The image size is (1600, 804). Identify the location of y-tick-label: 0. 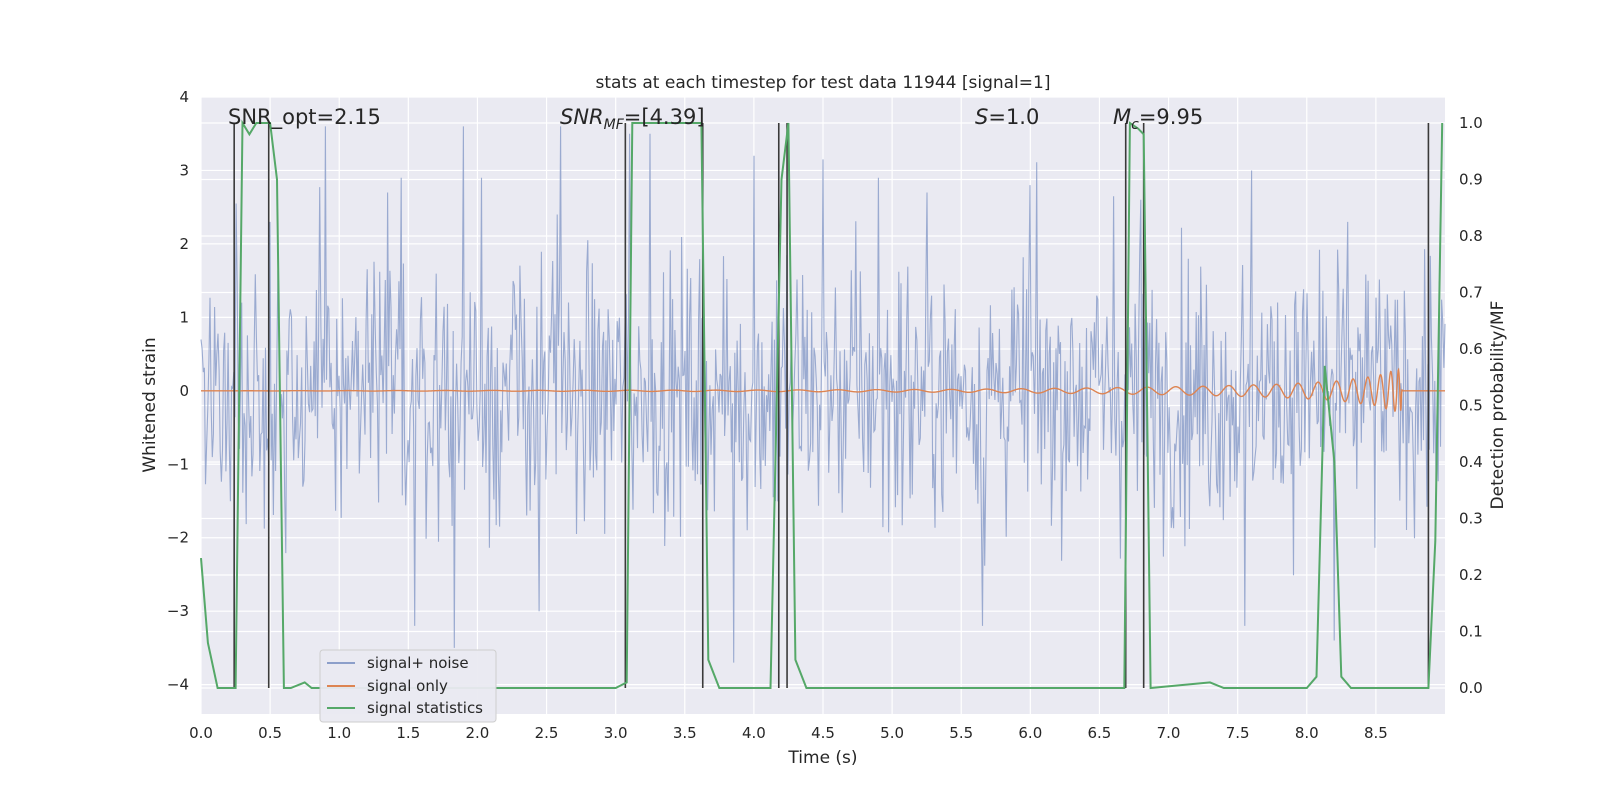
(184, 391).